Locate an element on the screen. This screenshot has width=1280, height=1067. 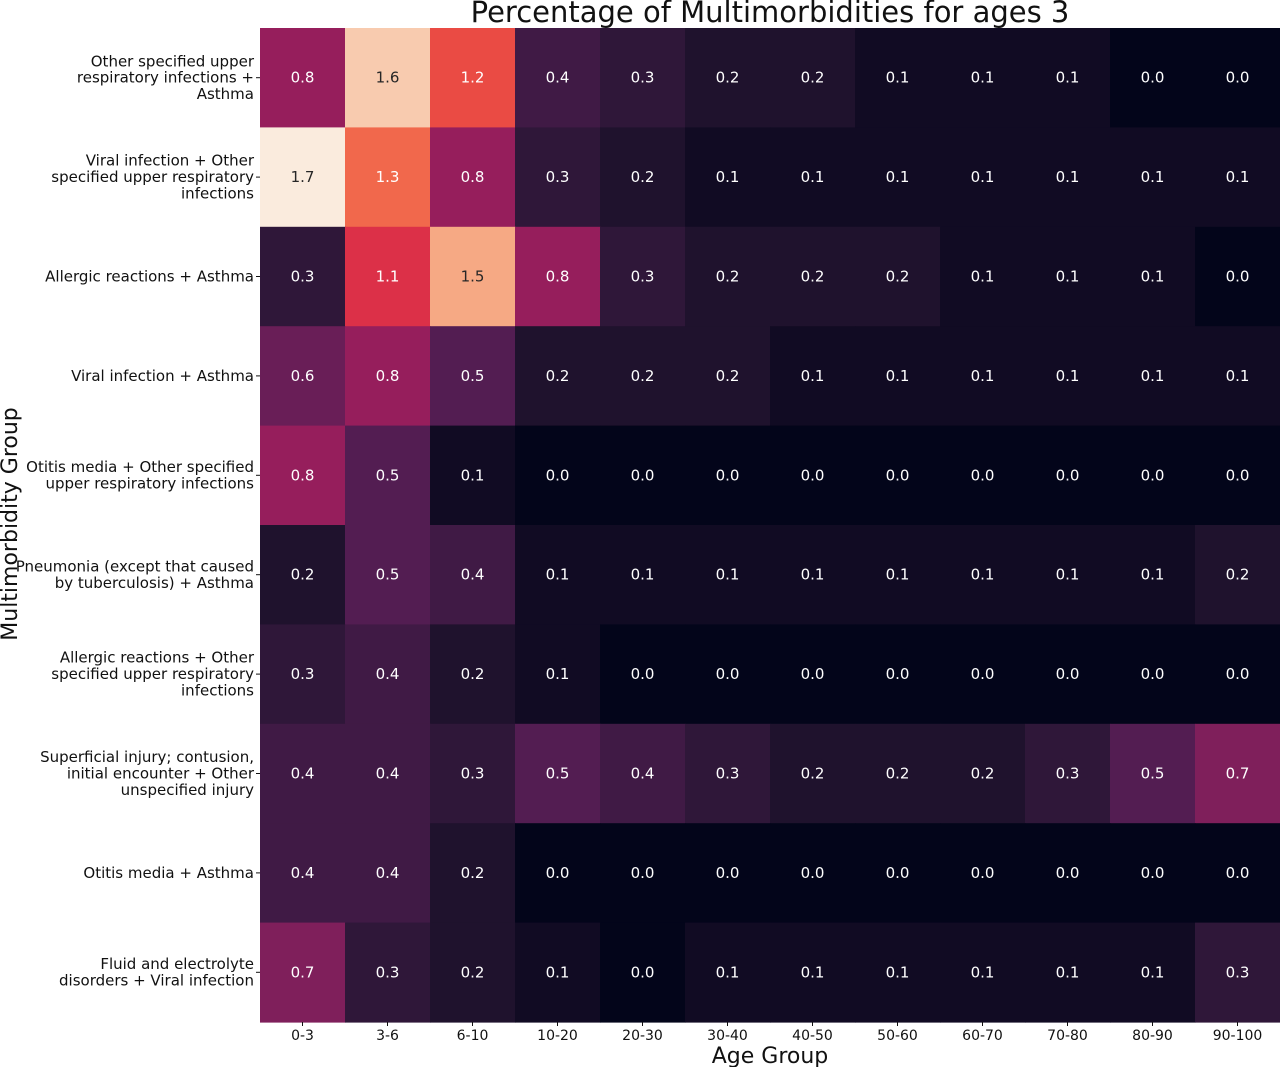
cell-value-label: 0.5 is located at coordinates (558, 774).